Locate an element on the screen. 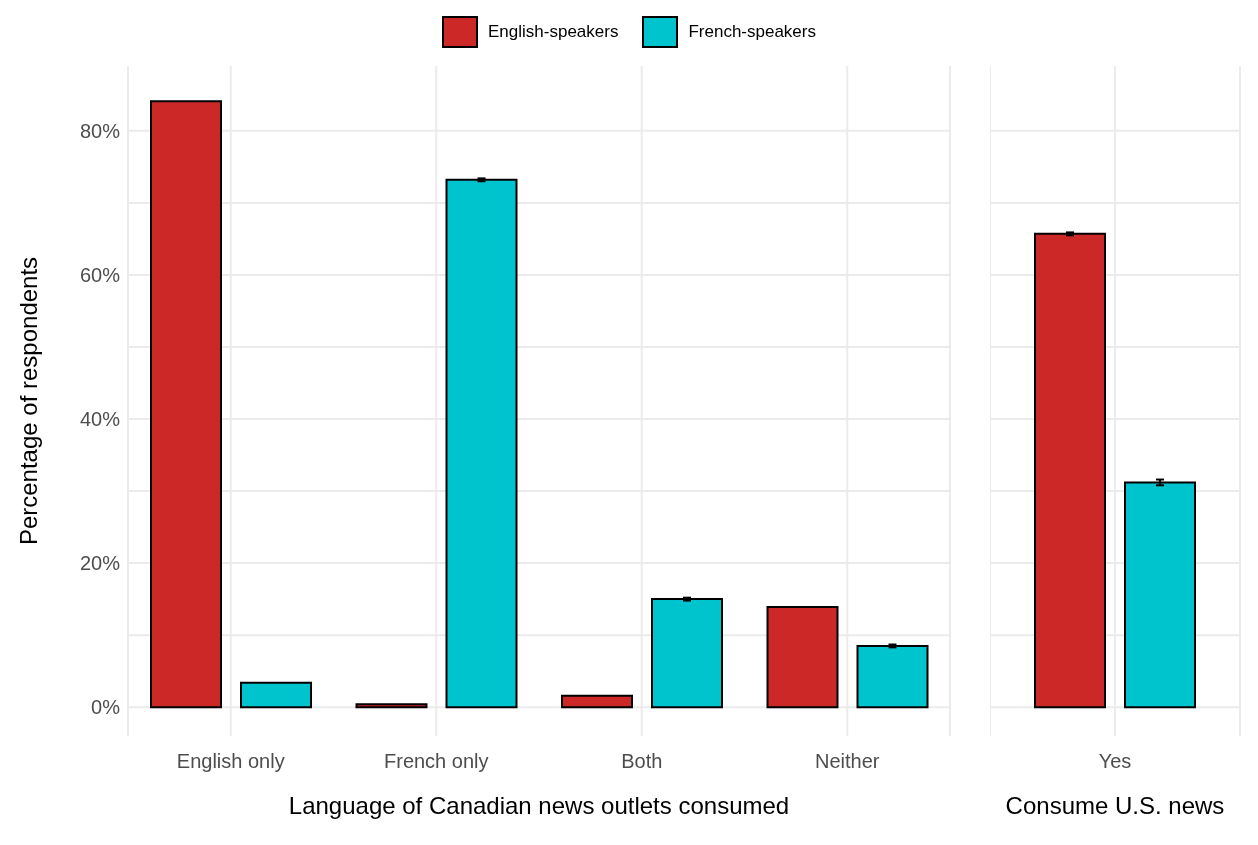  y-tick-label: 60% is located at coordinates (100, 275).